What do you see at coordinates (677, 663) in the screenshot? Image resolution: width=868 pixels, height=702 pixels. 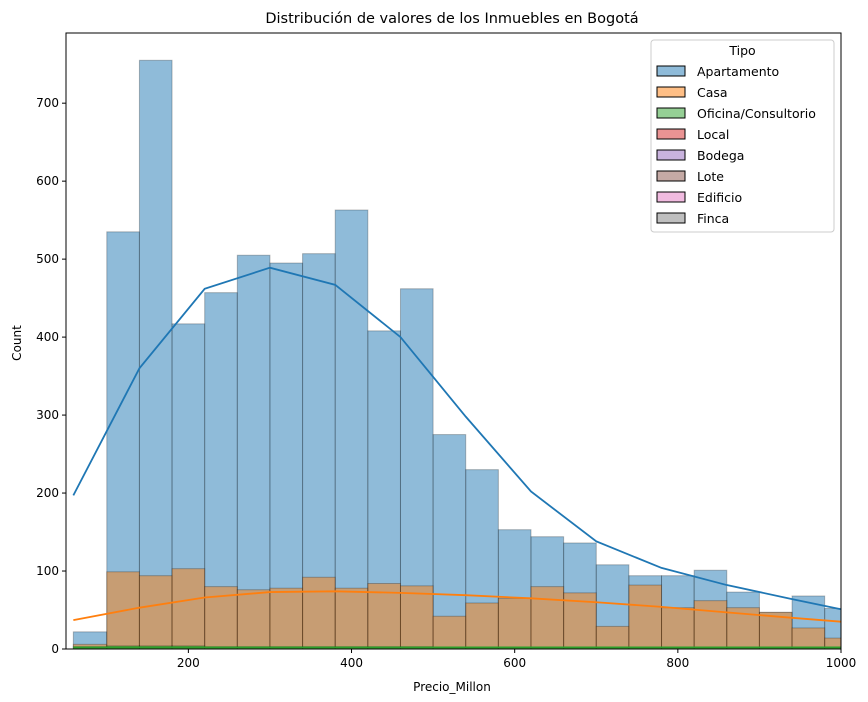 I see `x-tick-label: 800` at bounding box center [677, 663].